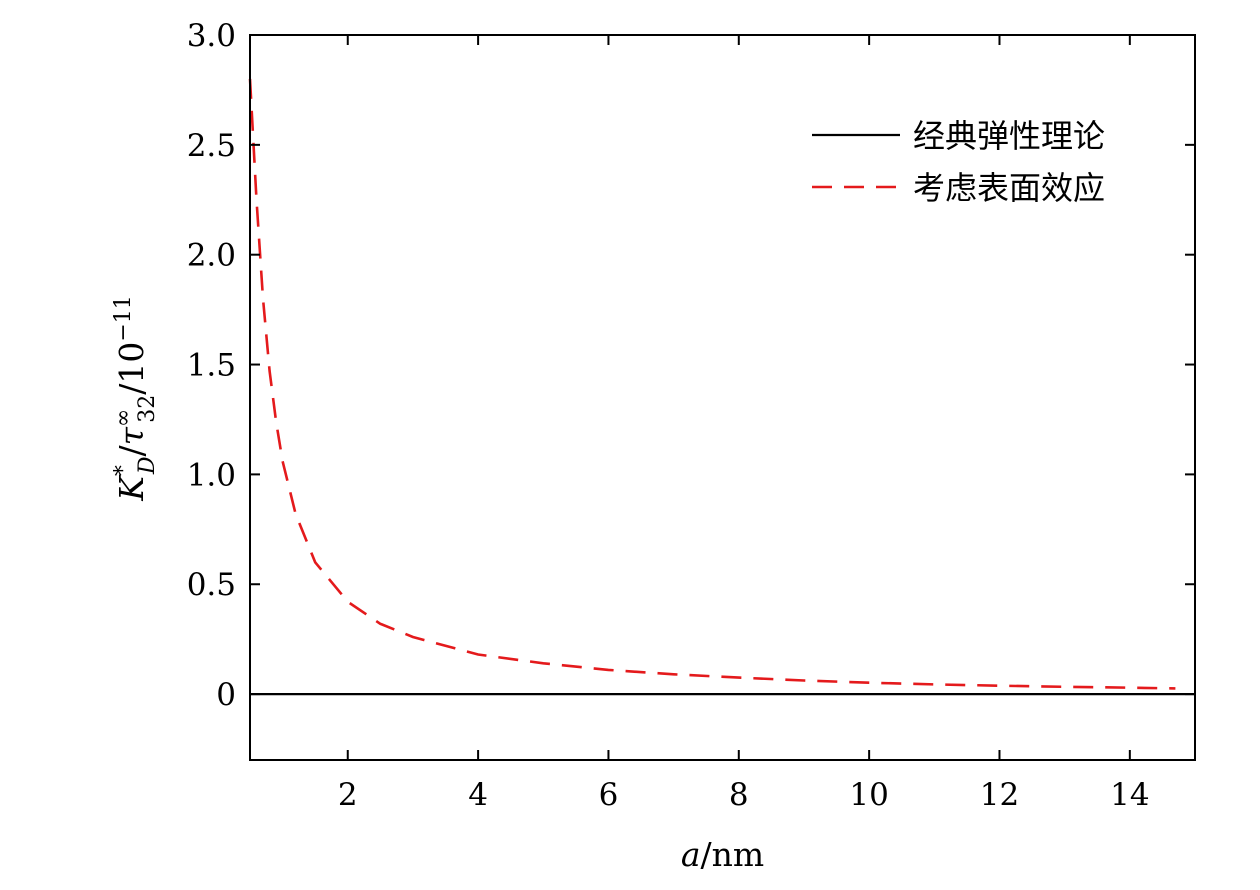 The width and height of the screenshot is (1260, 890). Describe the element at coordinates (868, 795) in the screenshot. I see `x-tick-label: 10` at that location.